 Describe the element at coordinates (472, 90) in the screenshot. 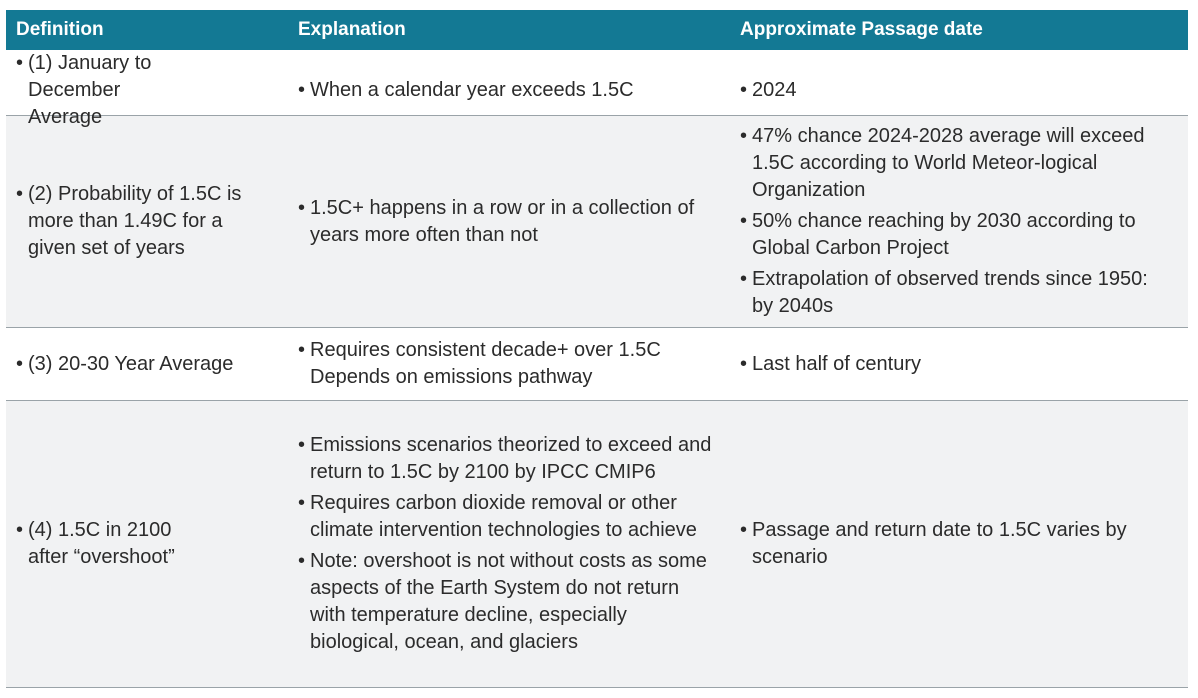

I see `bullet-text: When a calendar year exceeds 1.5C` at that location.